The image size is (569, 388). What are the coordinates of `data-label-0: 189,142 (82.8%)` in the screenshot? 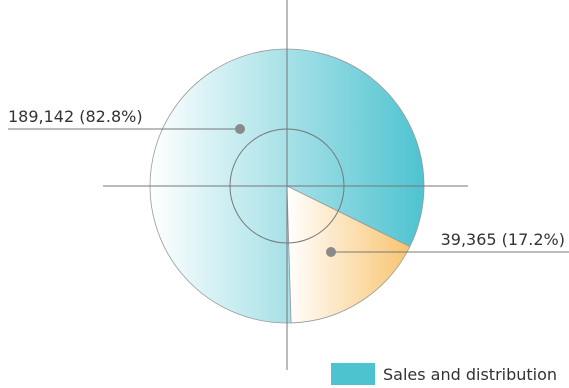 It's located at (75, 116).